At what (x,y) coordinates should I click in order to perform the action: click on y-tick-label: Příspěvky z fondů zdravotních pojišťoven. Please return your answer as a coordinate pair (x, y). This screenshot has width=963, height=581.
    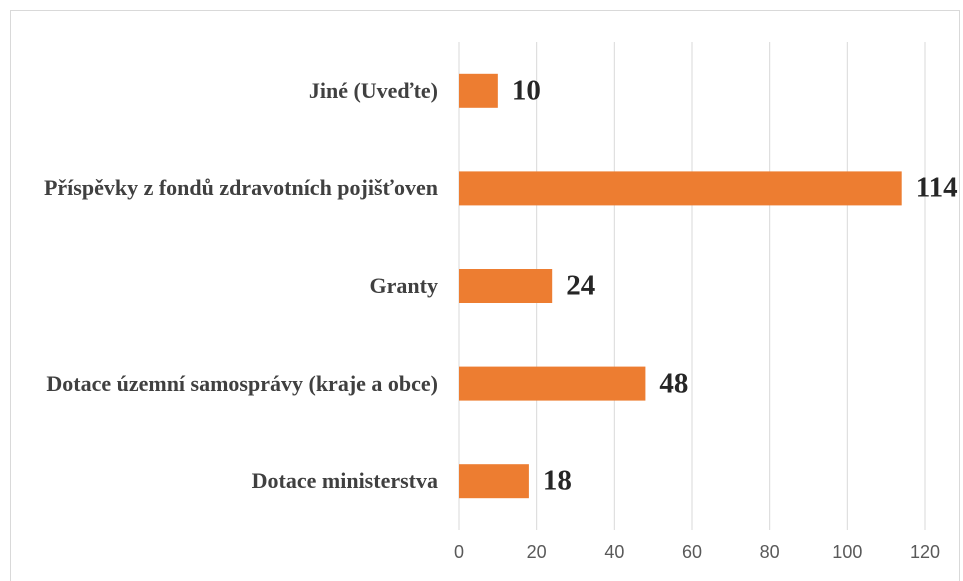
    Looking at the image, I should click on (240, 188).